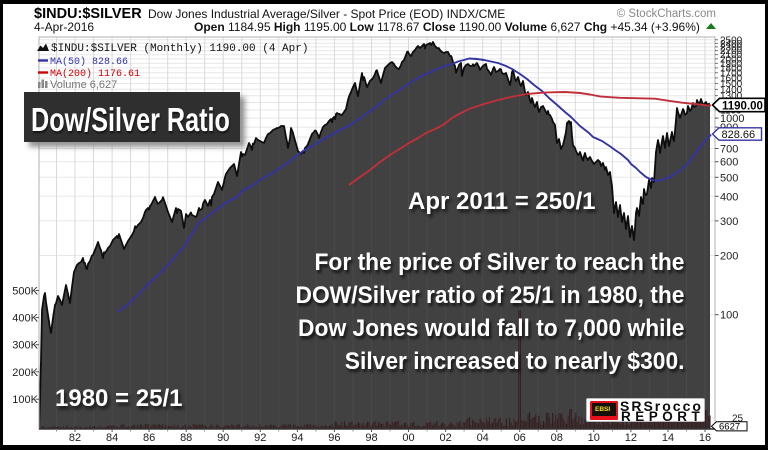 This screenshot has height=450, width=768. I want to click on svg-text: MA(200) 1176.61, so click(95, 74).